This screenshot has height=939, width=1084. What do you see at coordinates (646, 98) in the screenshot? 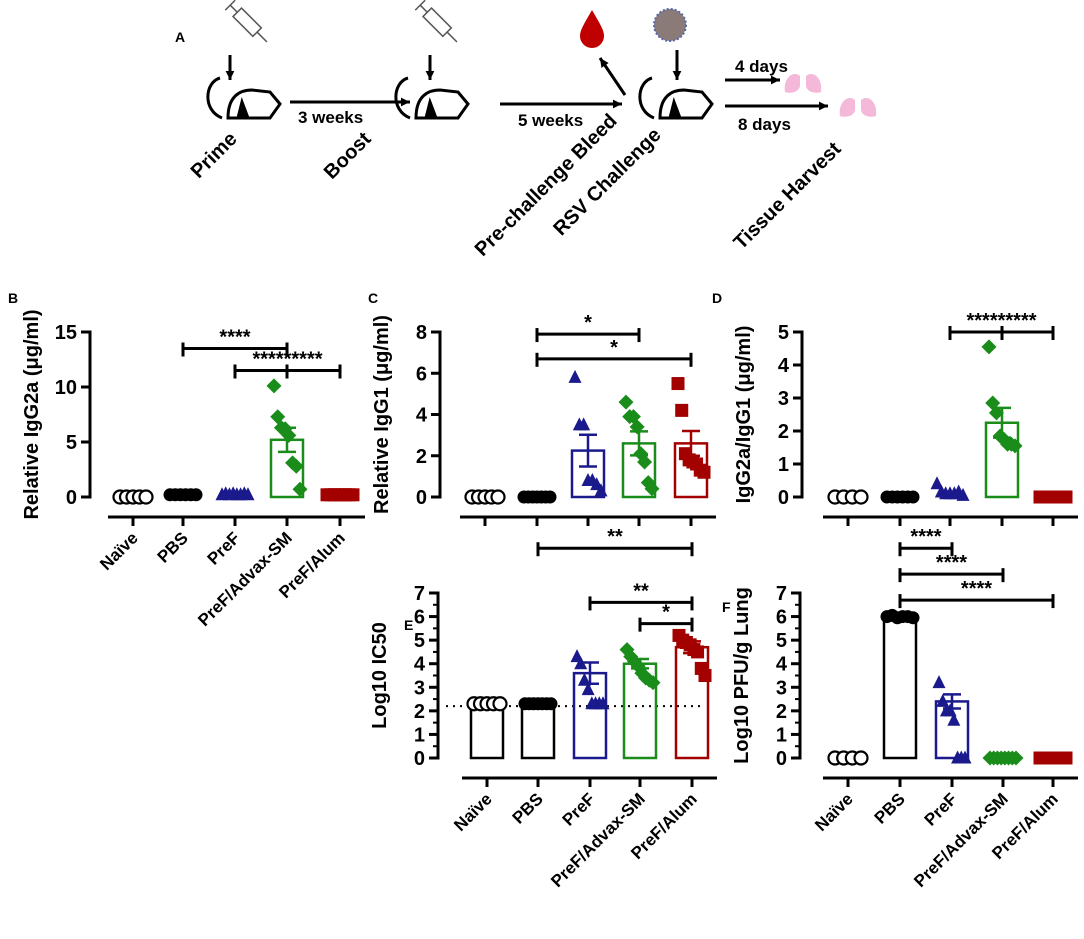
I see `mouse-tail` at bounding box center [646, 98].